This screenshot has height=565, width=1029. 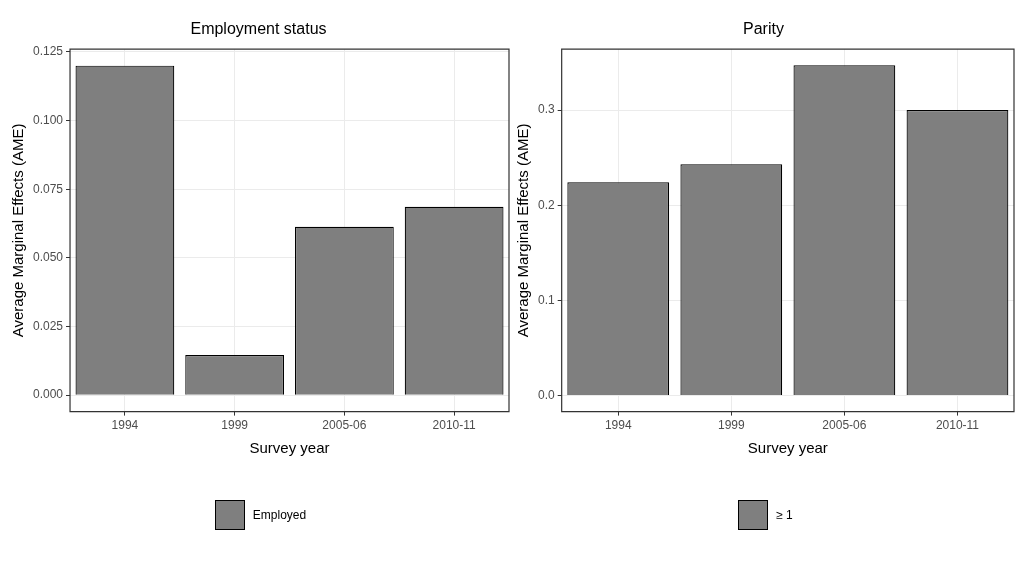 What do you see at coordinates (48, 257) in the screenshot?
I see `y-tick-label: 0.050` at bounding box center [48, 257].